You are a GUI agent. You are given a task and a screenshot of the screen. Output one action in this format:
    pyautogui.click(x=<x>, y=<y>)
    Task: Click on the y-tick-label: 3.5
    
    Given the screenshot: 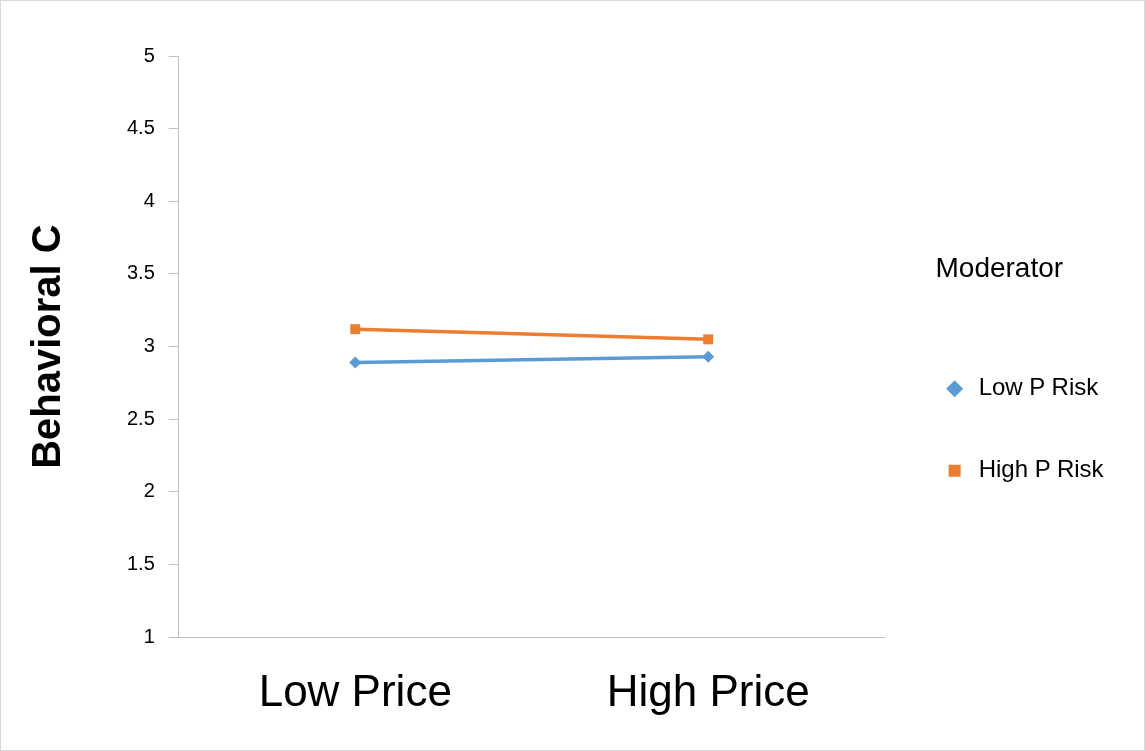 What is the action you would take?
    pyautogui.click(x=140, y=272)
    